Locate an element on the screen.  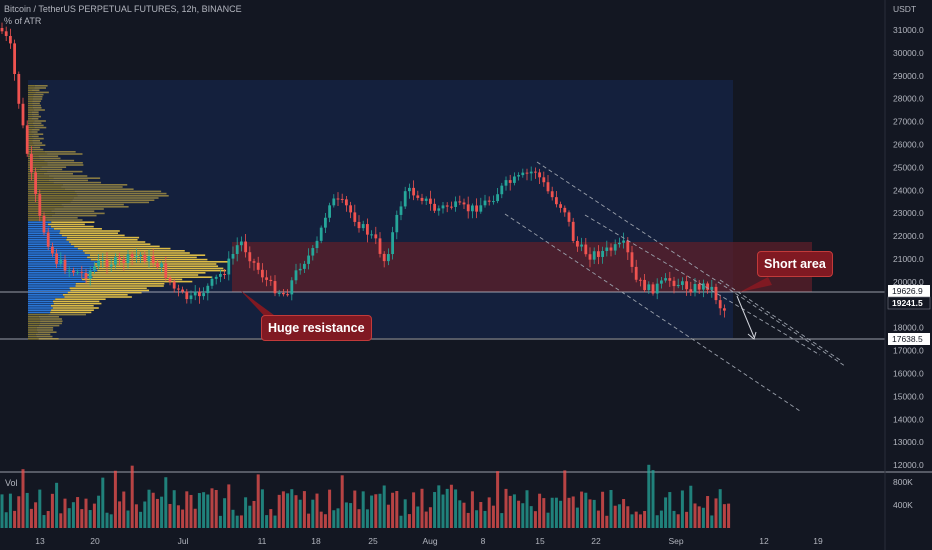
time-tick-label: 11 is located at coordinates (262, 541).